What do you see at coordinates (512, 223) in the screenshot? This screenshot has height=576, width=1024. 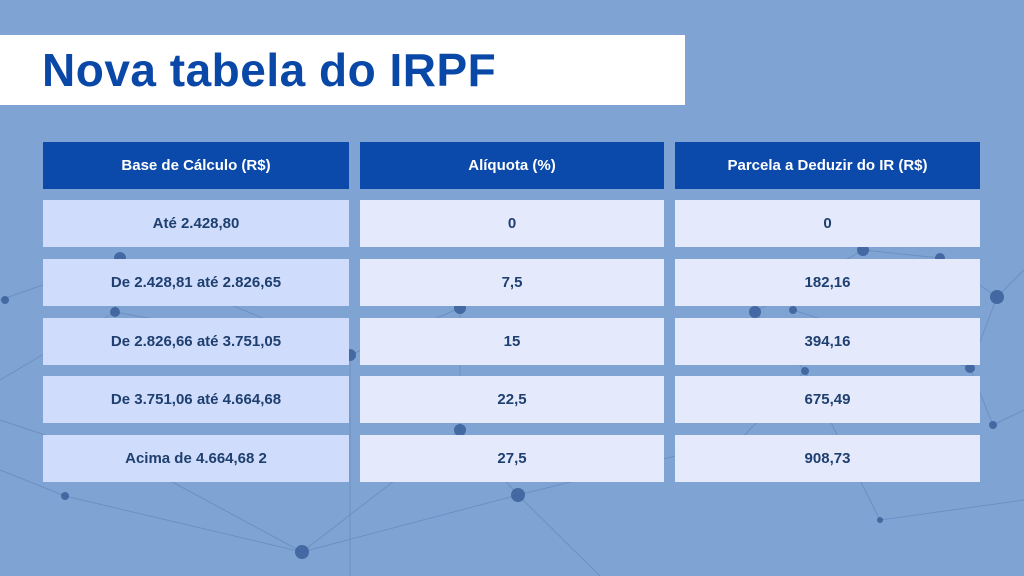 I see `table-cell-aliquota: 0` at bounding box center [512, 223].